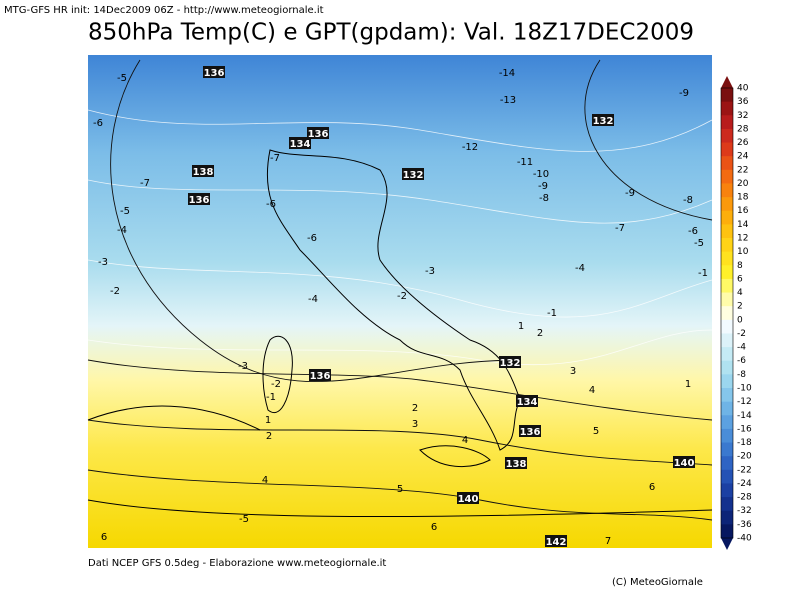 This screenshot has height=600, width=800. What do you see at coordinates (742, 170) in the screenshot?
I see `colorbar-label: 22` at bounding box center [742, 170].